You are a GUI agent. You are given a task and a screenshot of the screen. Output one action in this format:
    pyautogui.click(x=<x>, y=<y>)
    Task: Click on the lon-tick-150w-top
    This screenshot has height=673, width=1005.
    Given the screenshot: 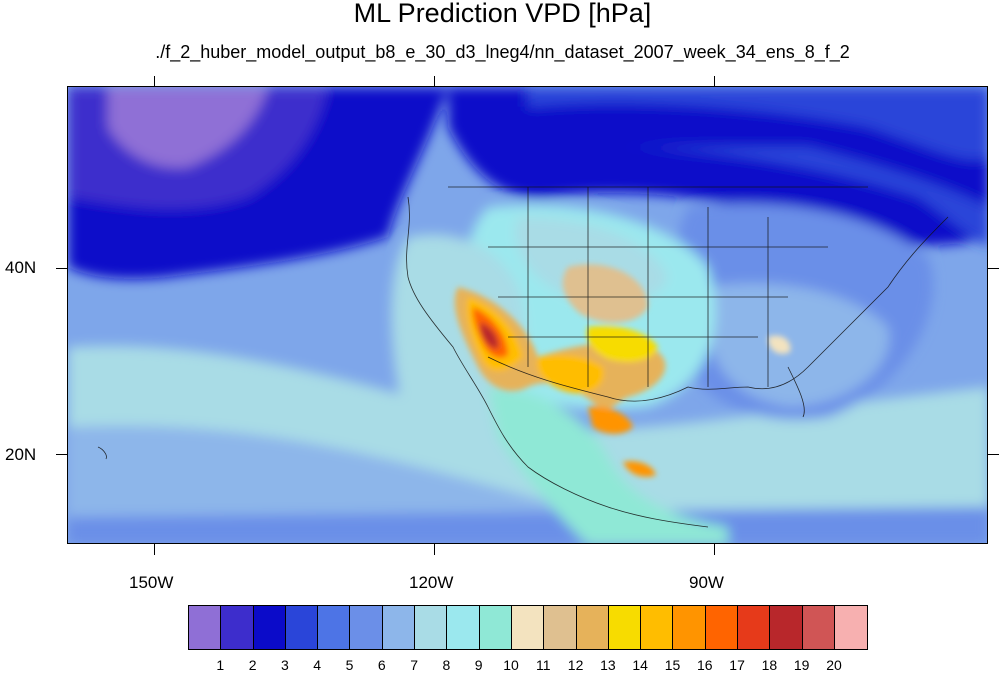 What is the action you would take?
    pyautogui.click(x=154, y=81)
    